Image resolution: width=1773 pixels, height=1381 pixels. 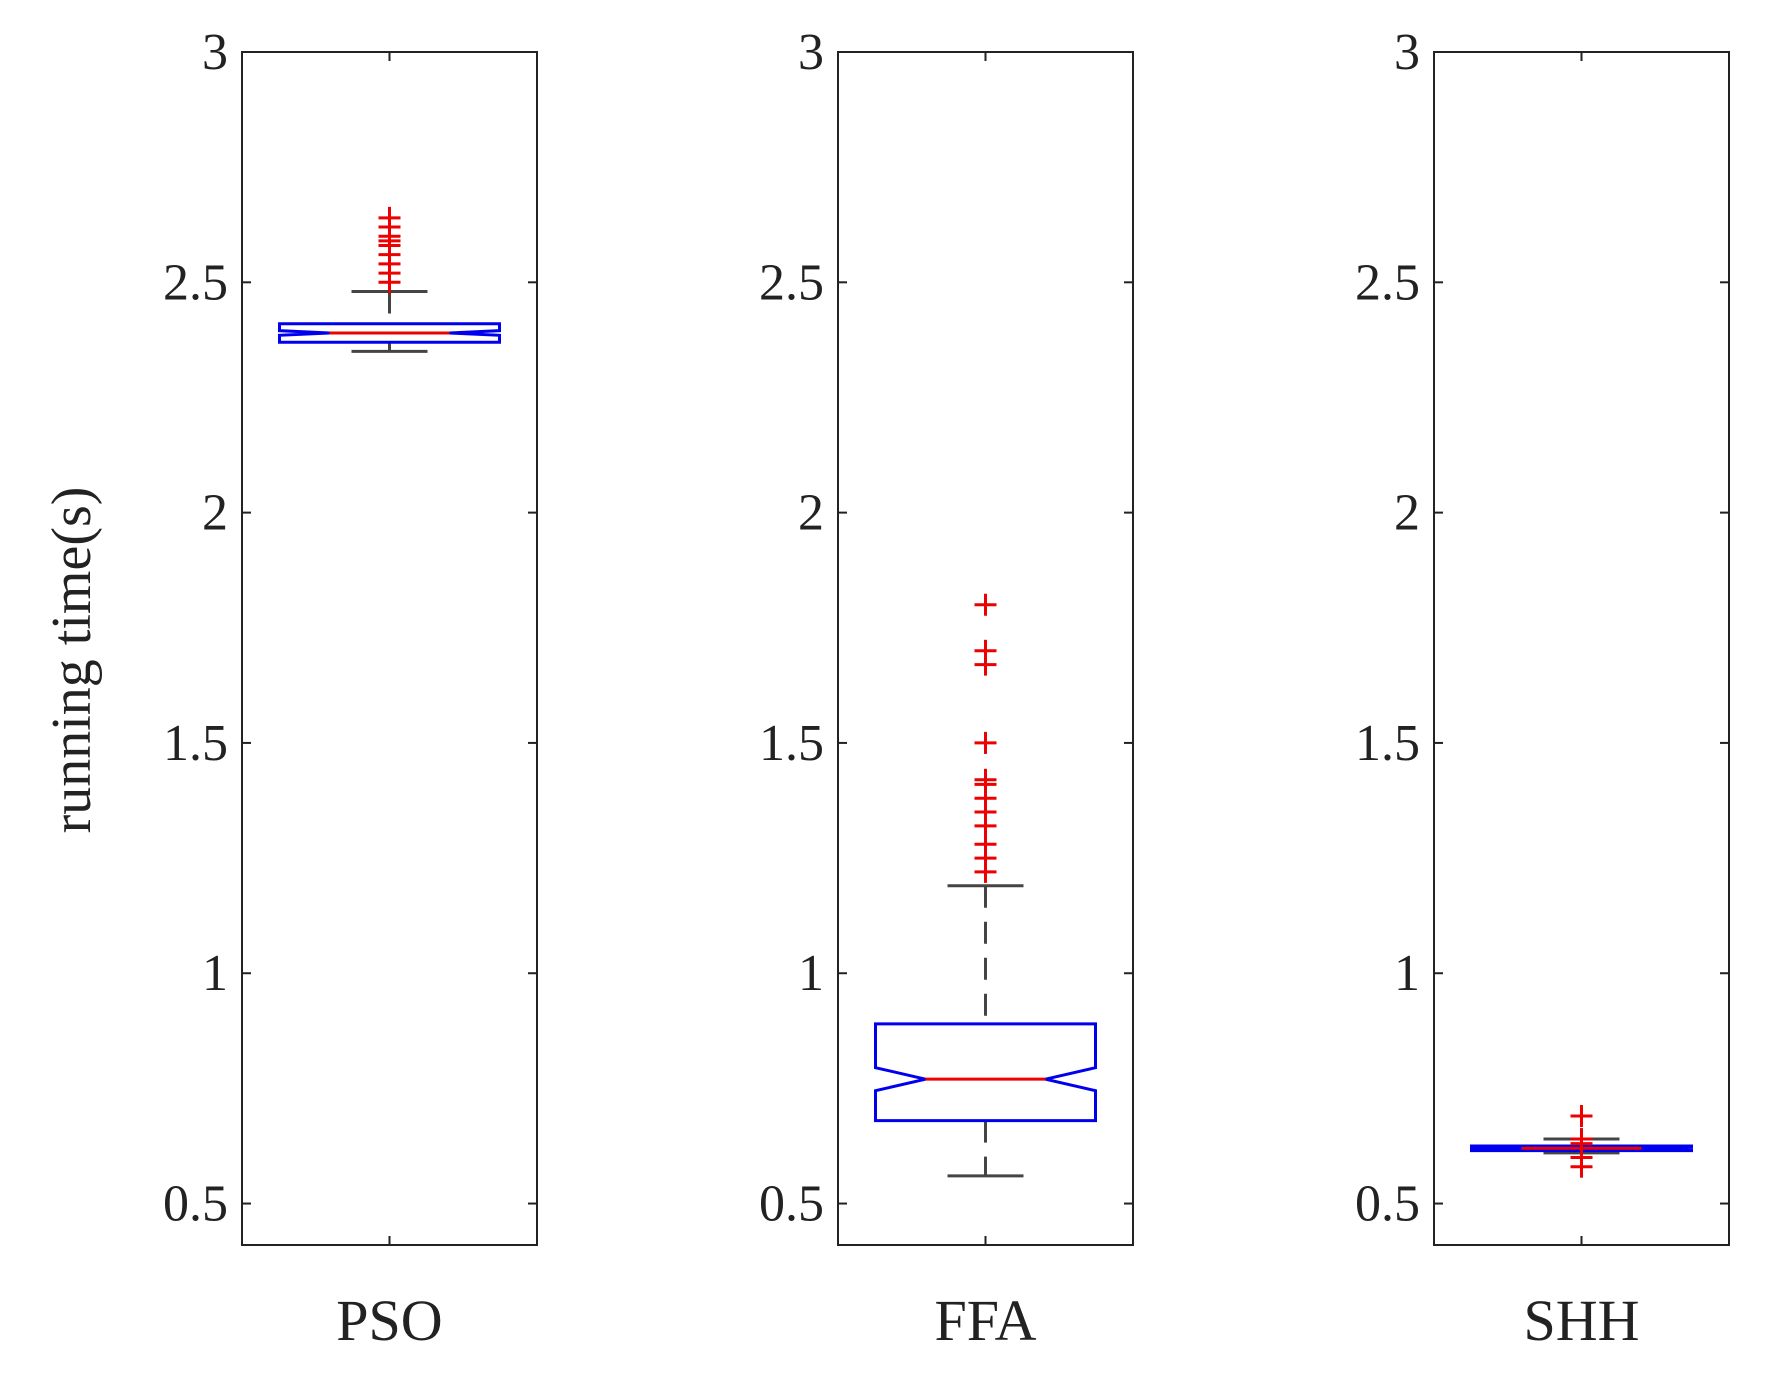 What do you see at coordinates (985, 1072) in the screenshot?
I see `box-ffa` at bounding box center [985, 1072].